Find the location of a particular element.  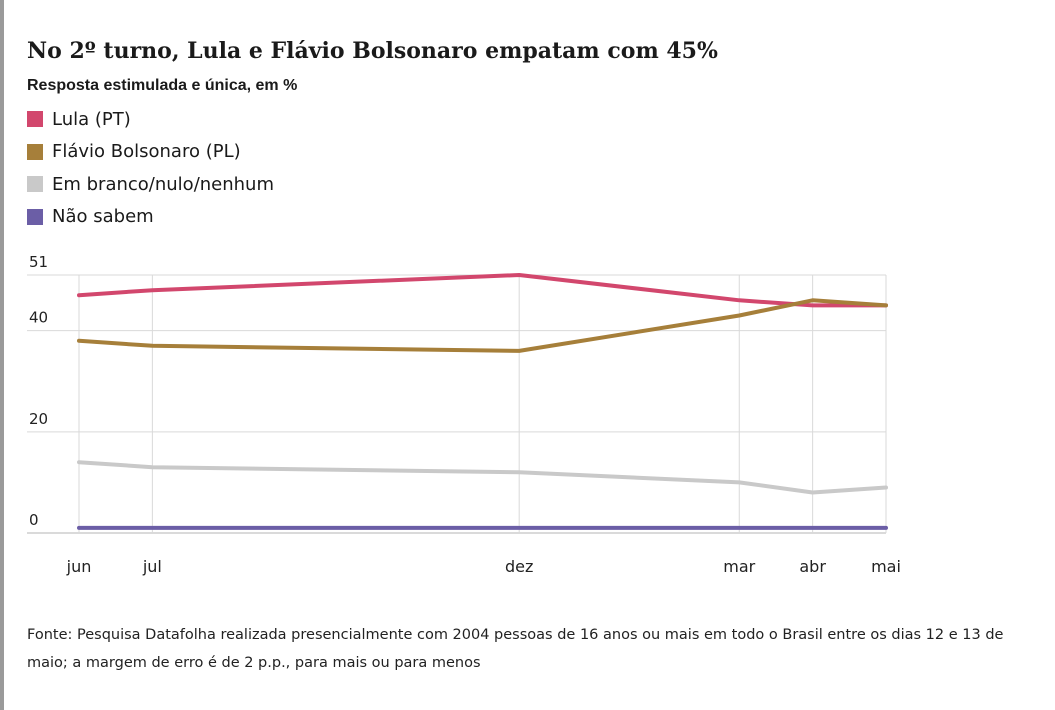

x-tick-label: jul is located at coordinates (152, 566).